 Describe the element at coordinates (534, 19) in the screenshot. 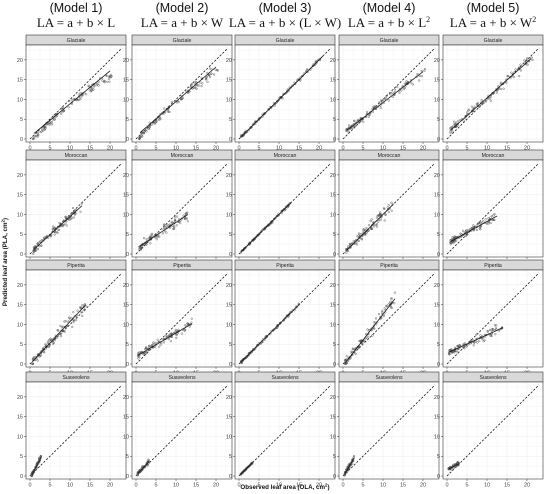

I see `model-formula-exponent: 2` at that location.